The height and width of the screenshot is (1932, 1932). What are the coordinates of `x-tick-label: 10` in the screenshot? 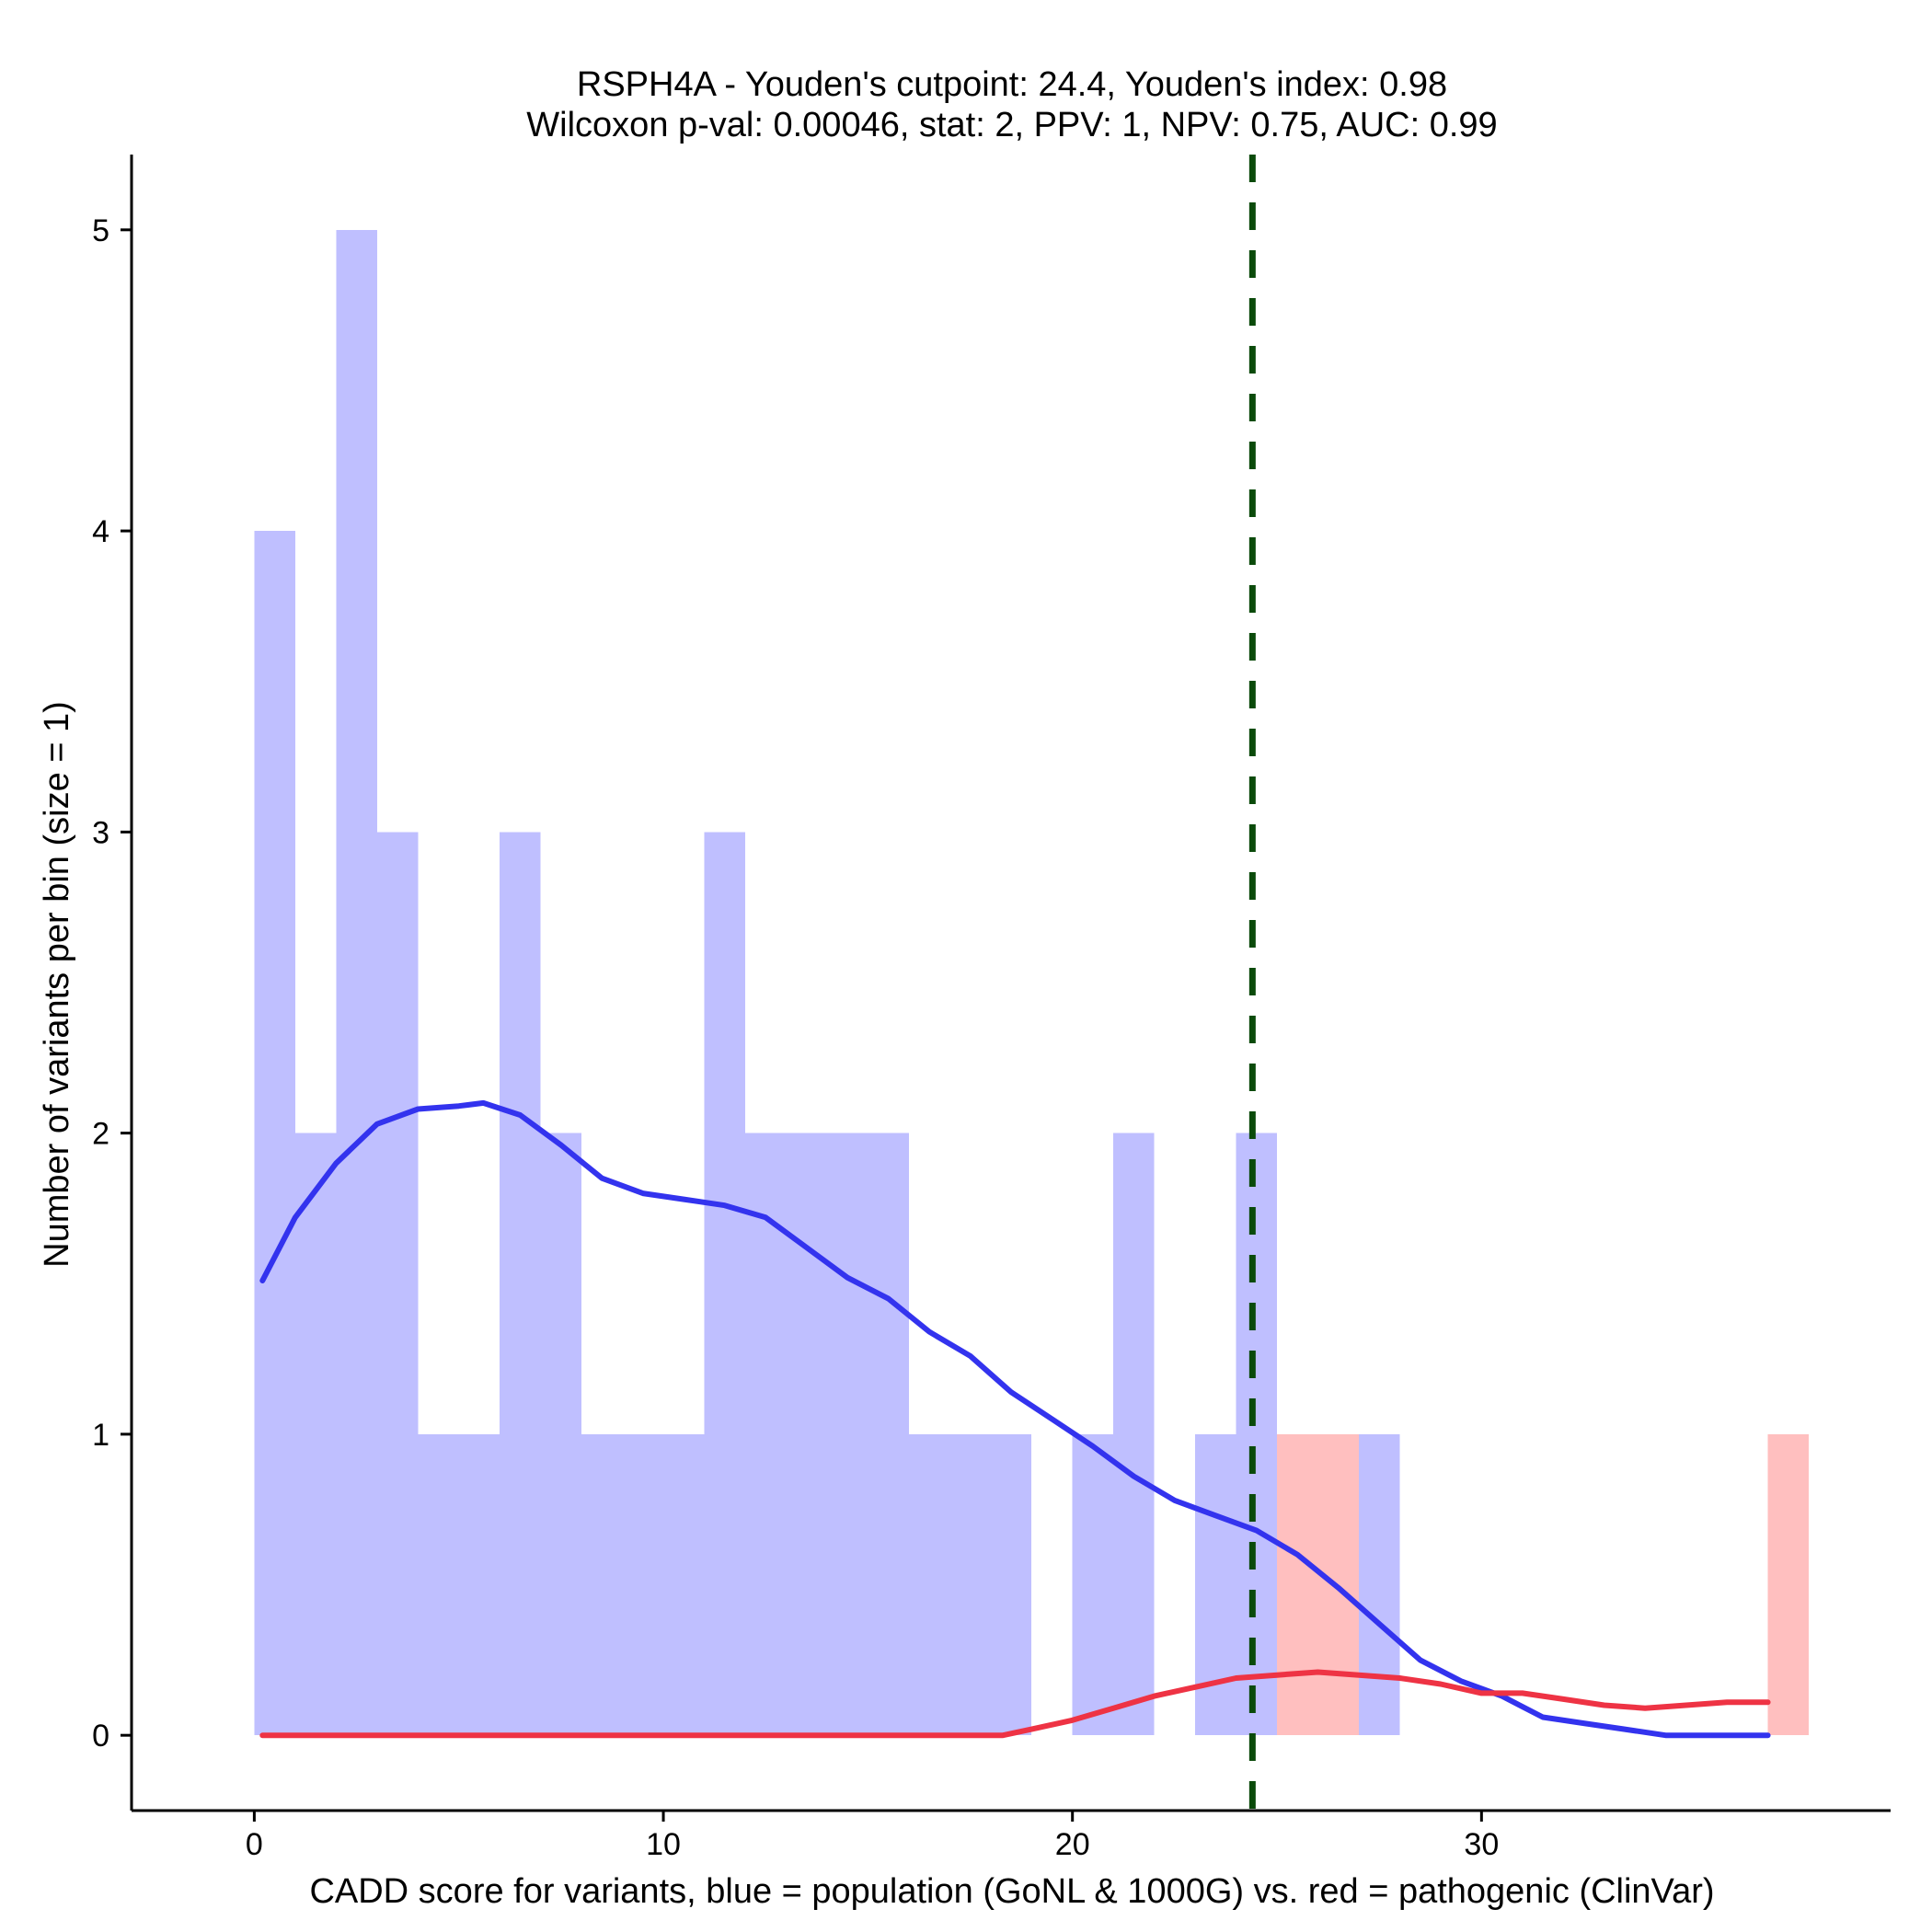 It's located at (663, 1844).